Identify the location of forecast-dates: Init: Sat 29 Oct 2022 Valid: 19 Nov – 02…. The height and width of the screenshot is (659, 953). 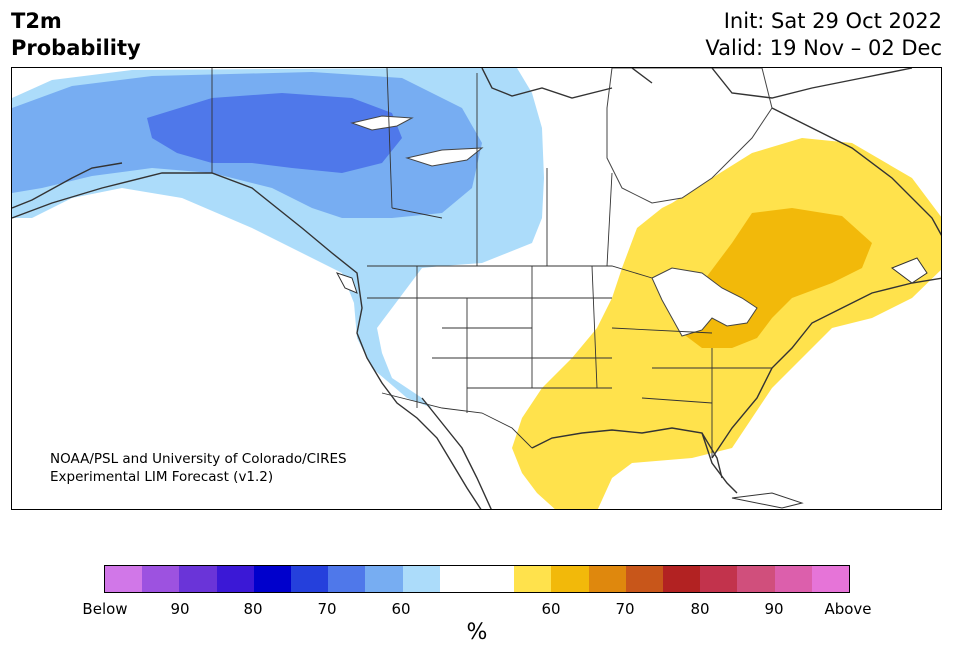
(823, 35).